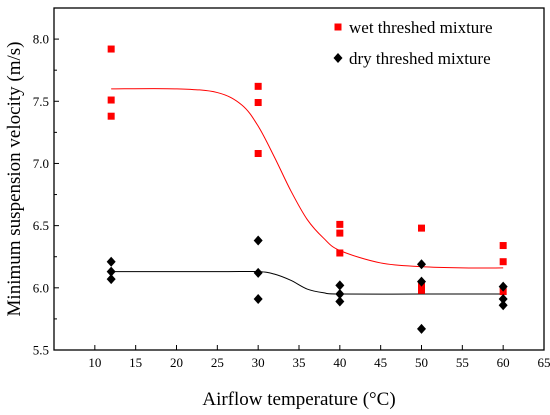  What do you see at coordinates (544, 362) in the screenshot?
I see `x-tick-label: 65` at bounding box center [544, 362].